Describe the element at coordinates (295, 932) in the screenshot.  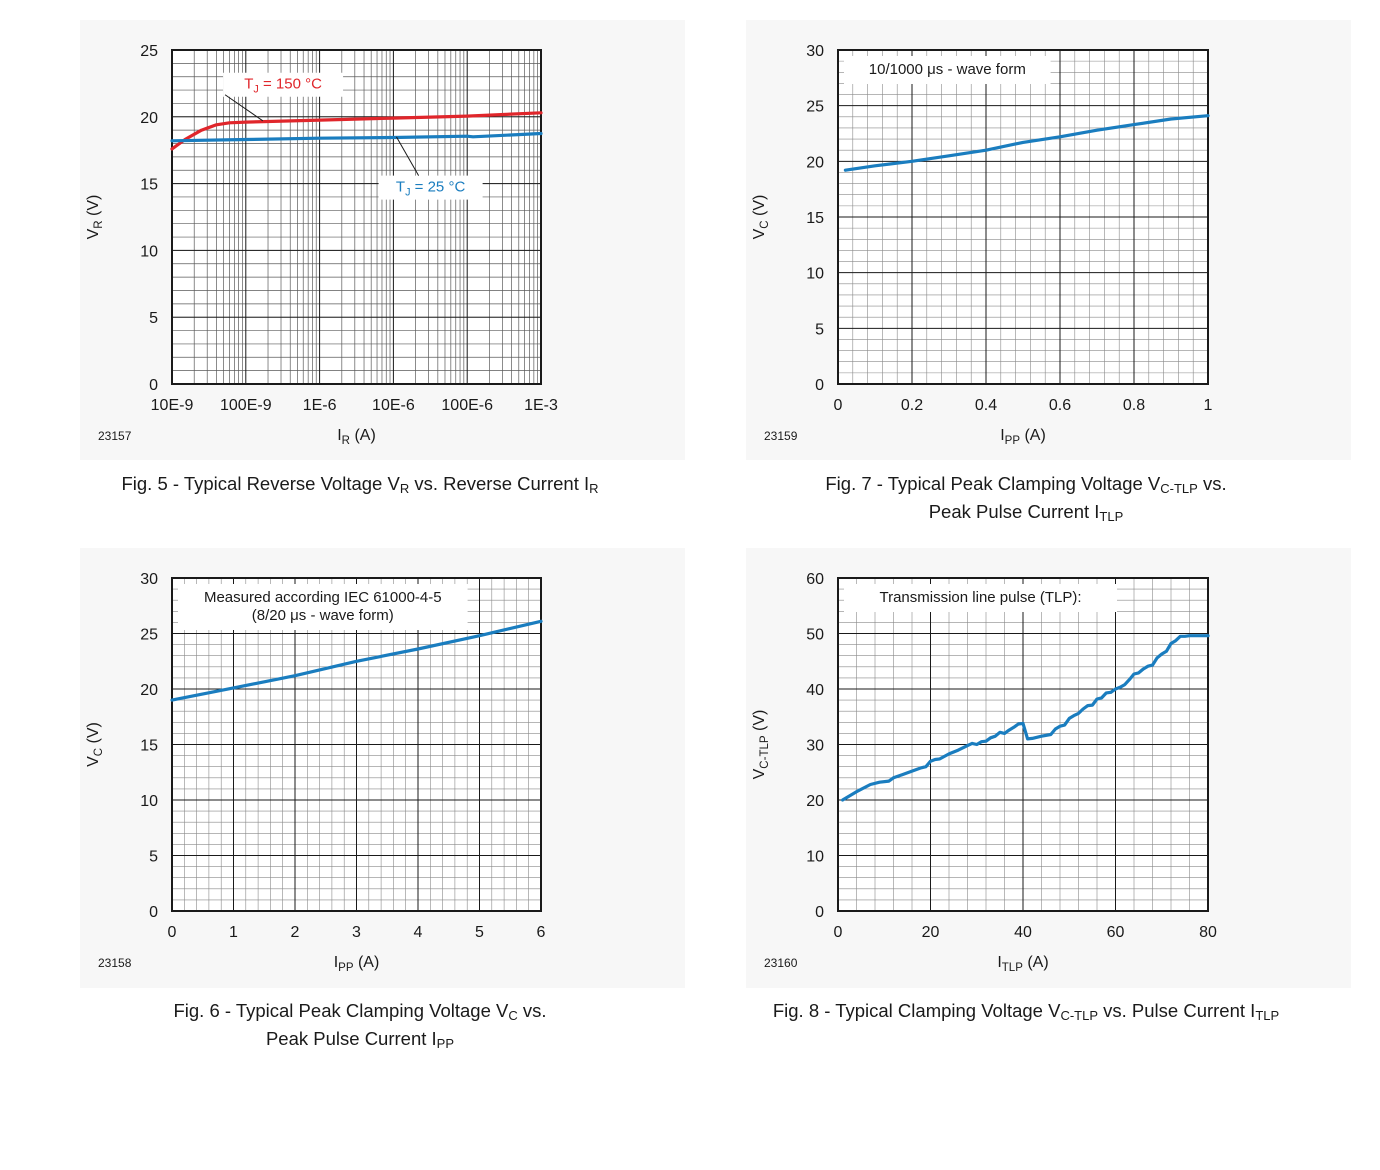
I see `x-tick-label: 2` at that location.